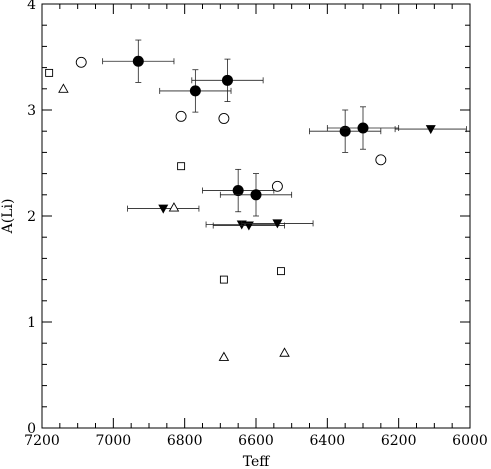 This screenshot has width=491, height=469. I want to click on x-tick-label: 6800, so click(185, 441).